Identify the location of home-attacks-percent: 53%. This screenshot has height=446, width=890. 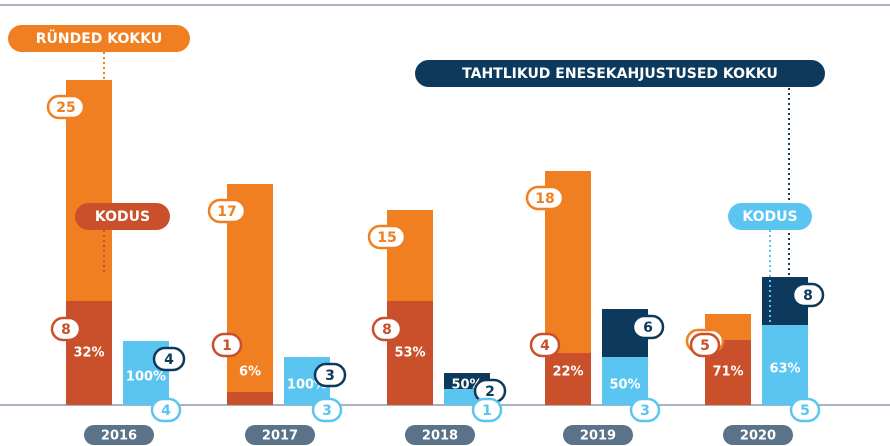
(409, 353).